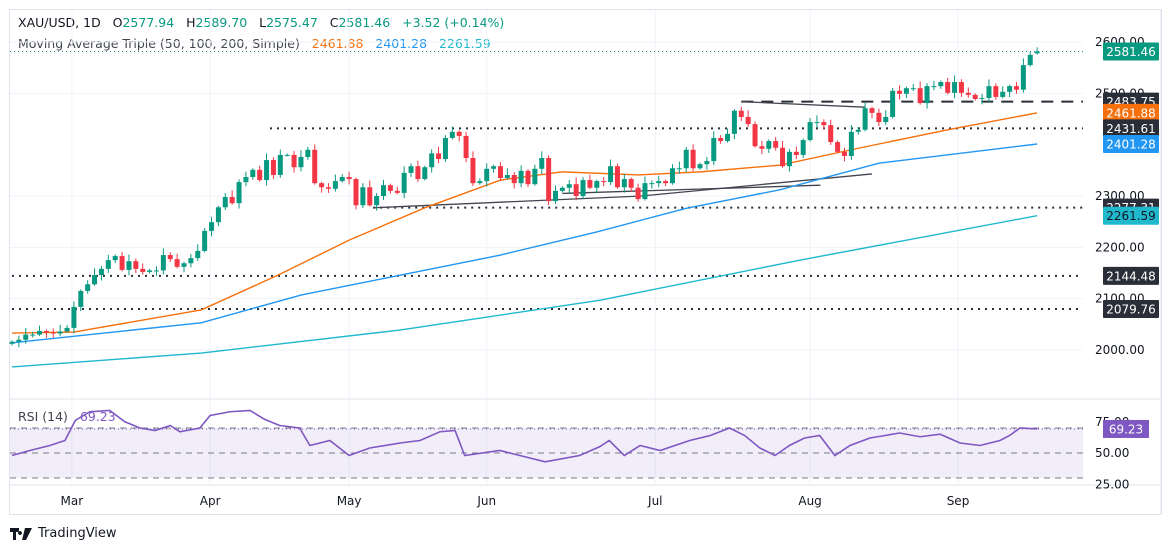 The image size is (1174, 552). What do you see at coordinates (337, 43) in the screenshot?
I see `ma50-value: 2461.88` at bounding box center [337, 43].